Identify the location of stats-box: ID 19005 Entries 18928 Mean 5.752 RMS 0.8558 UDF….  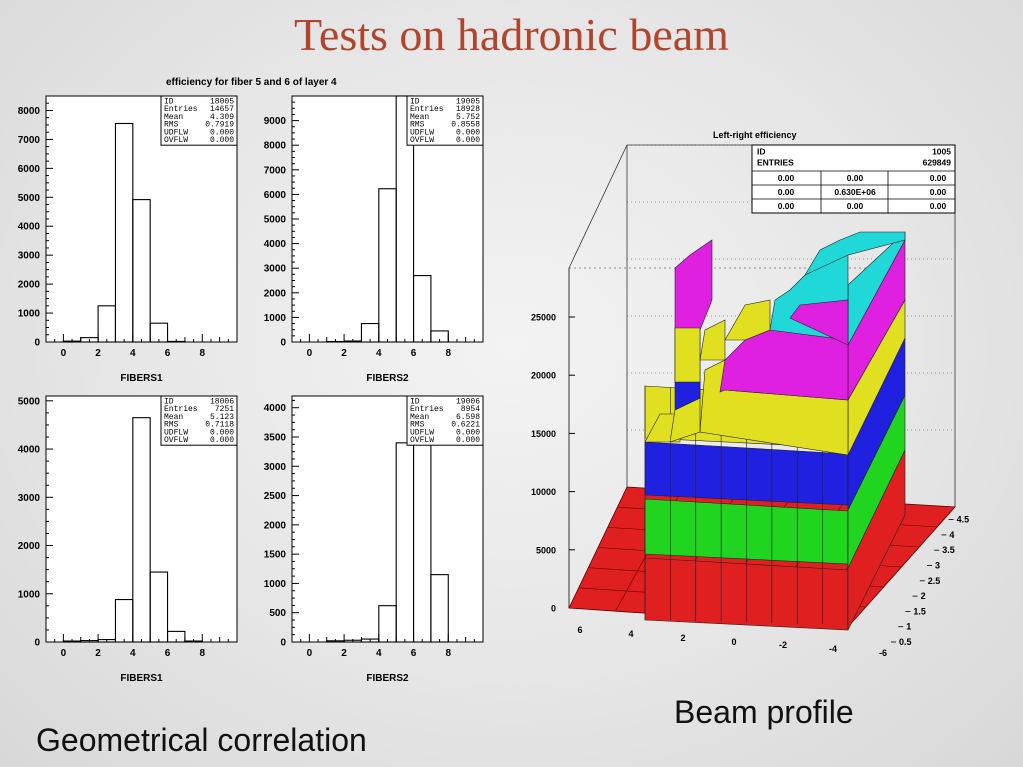
(445, 120).